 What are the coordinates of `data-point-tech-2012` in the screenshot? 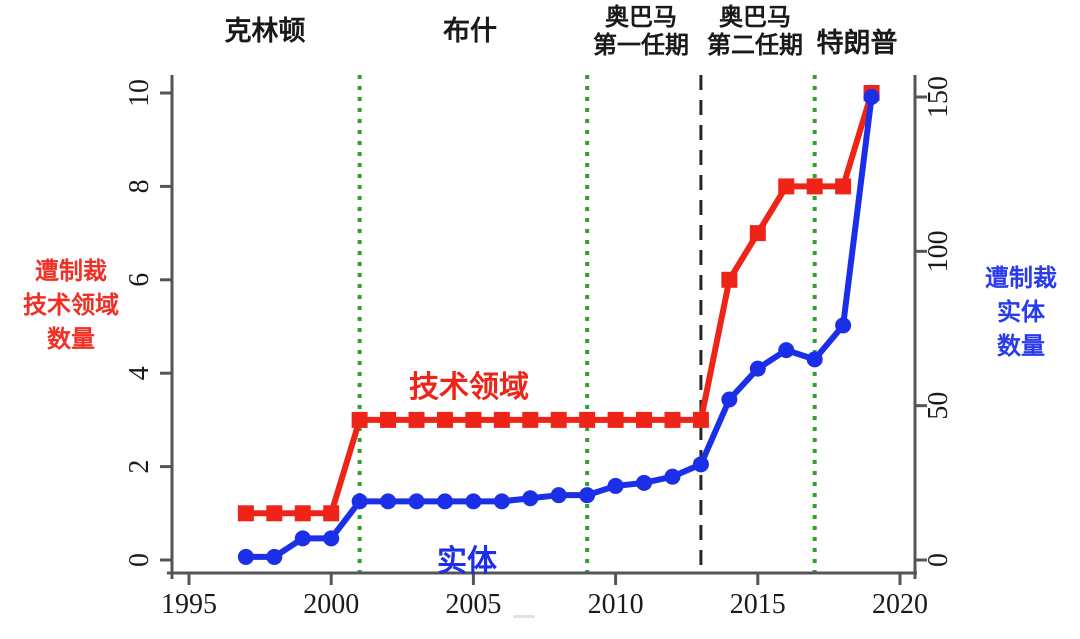 It's located at (672, 419).